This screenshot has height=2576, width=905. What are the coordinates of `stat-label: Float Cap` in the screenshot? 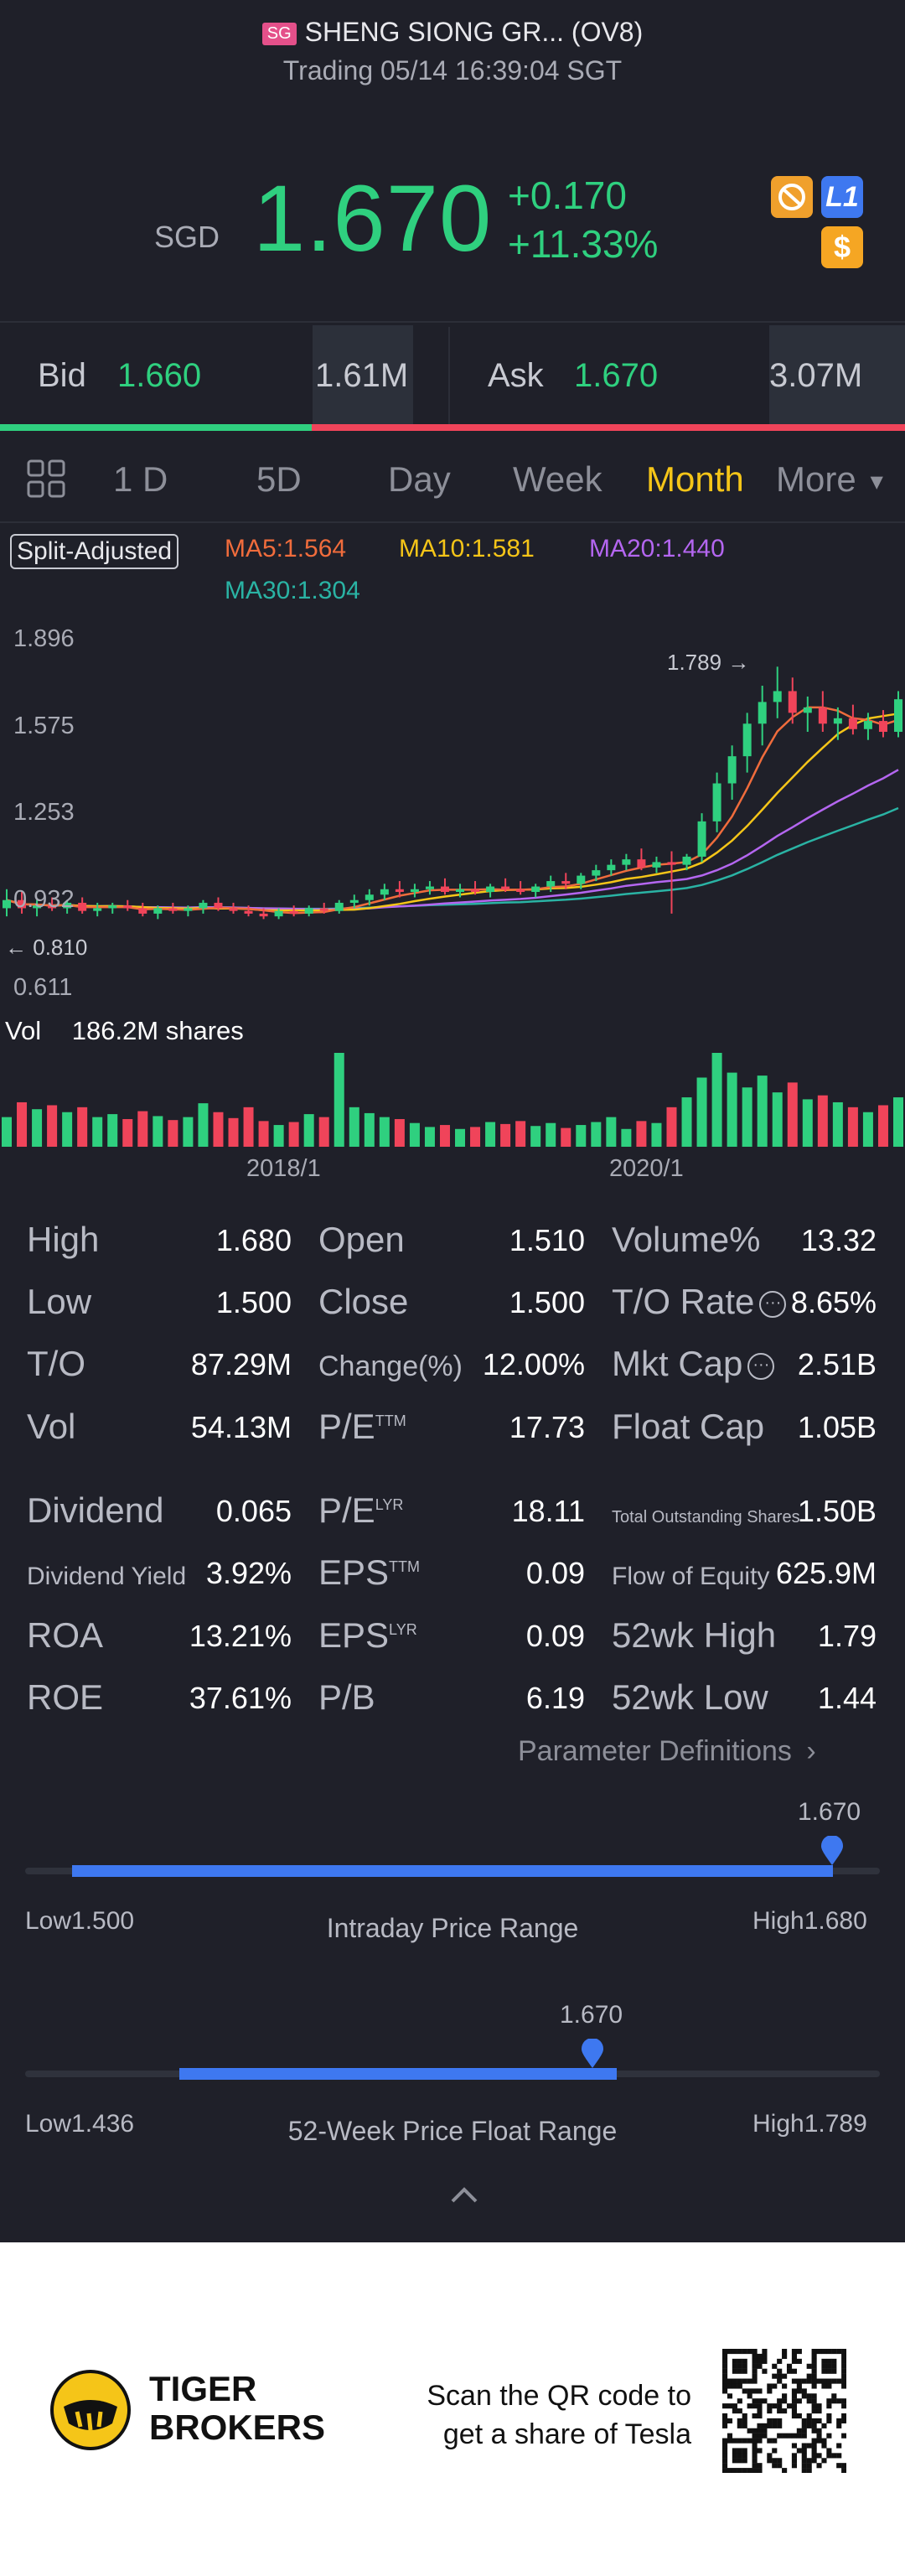 It's located at (688, 1427).